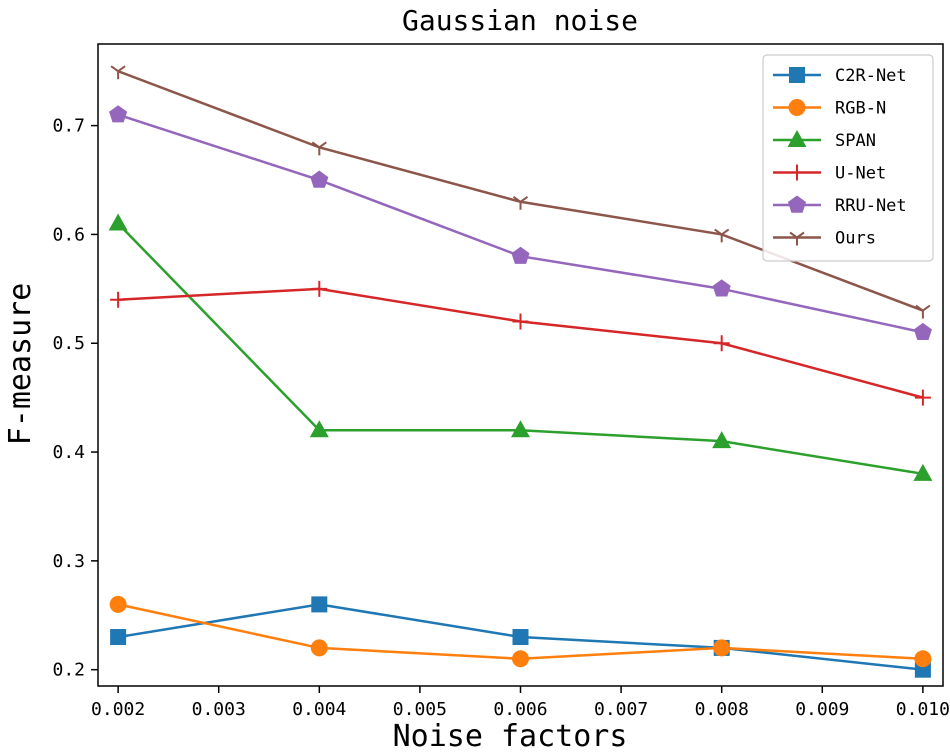 The height and width of the screenshot is (754, 950). What do you see at coordinates (219, 709) in the screenshot?
I see `x-tick-label: 0.003` at bounding box center [219, 709].